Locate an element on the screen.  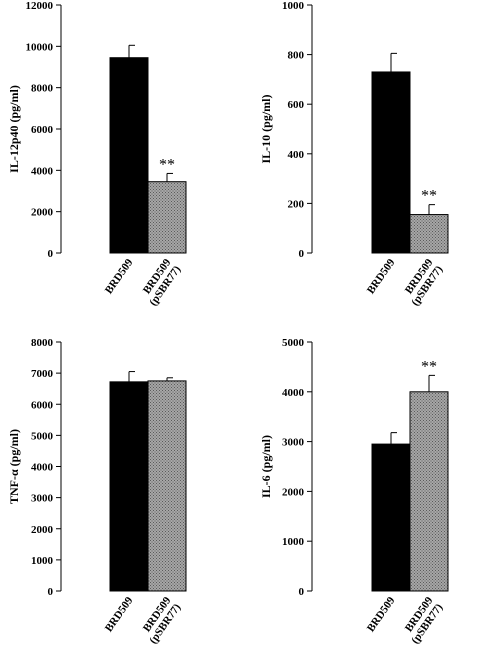
y-axis-label: TNF-α (pg/ml) is located at coordinates (14, 466).